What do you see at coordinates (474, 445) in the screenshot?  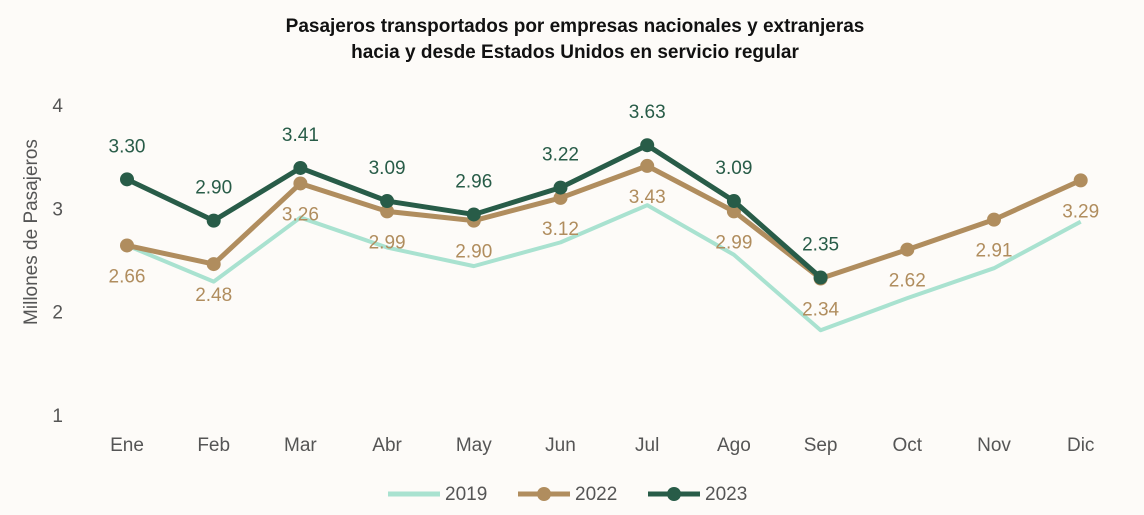 I see `x-tick-label: May` at bounding box center [474, 445].